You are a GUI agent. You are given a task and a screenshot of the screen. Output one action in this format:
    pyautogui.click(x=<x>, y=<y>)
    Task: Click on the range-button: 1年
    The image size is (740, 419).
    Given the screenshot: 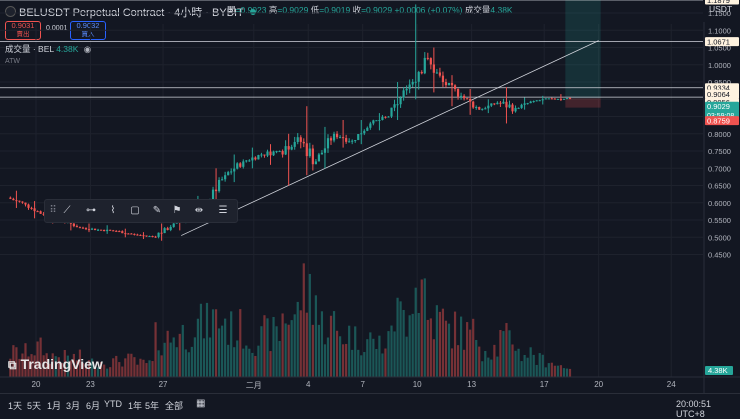 What is the action you would take?
    pyautogui.click(x=135, y=406)
    